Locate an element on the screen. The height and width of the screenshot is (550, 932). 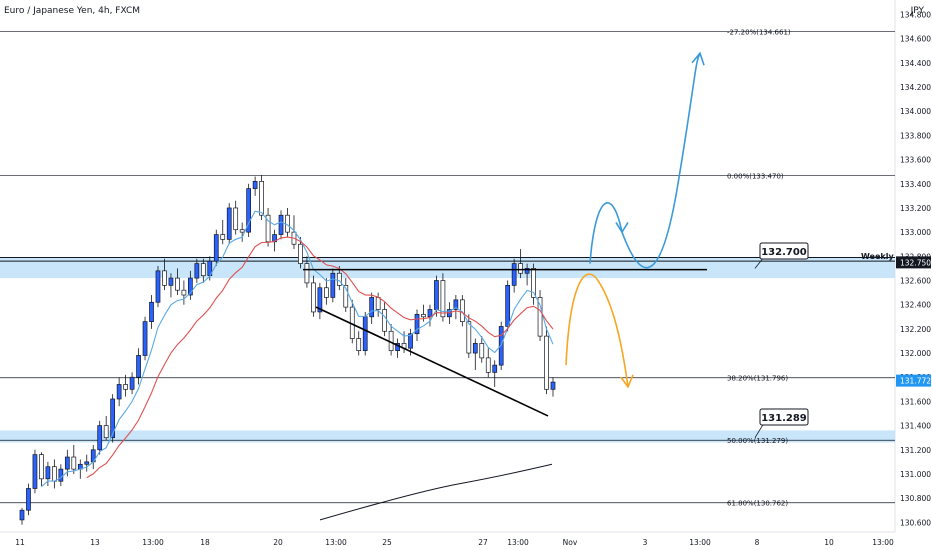
x-tick-8: 27 is located at coordinates (483, 542).